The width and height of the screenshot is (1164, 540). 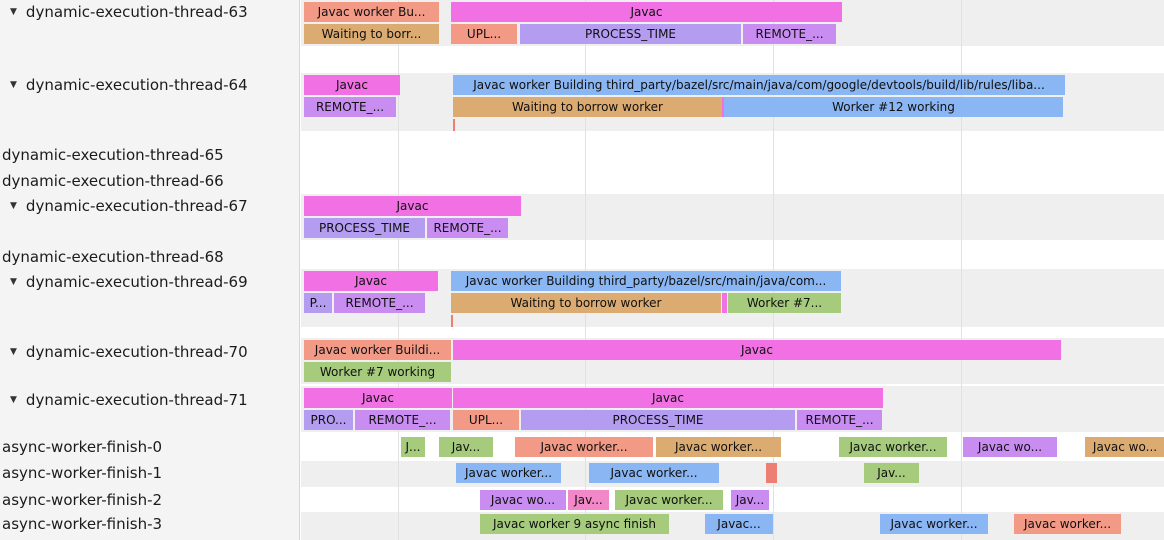 I want to click on thread-label-dynamic-execution-thread-64: ▼ dynamic-execution-thread-64, so click(x=149, y=85).